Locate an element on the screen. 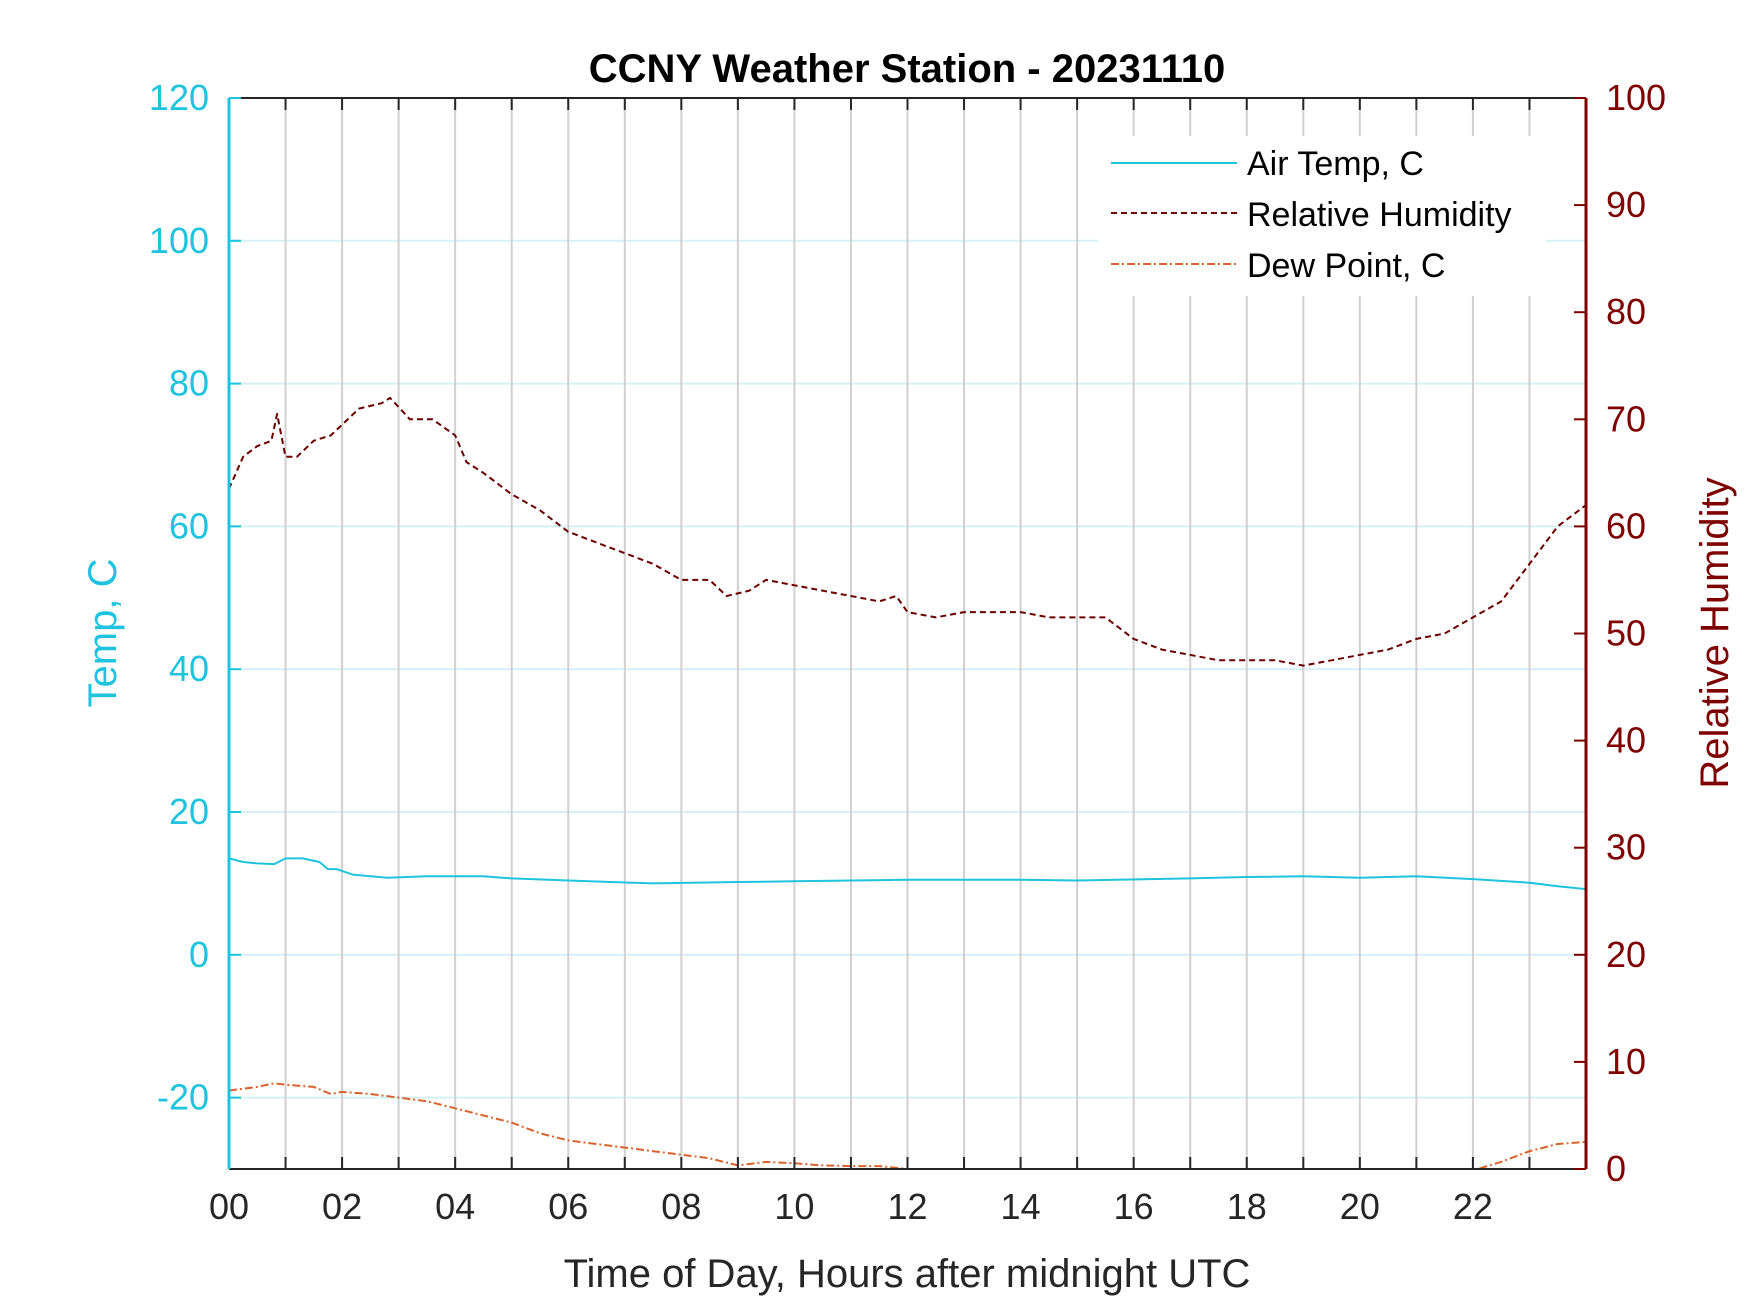  x-tick-label: 14 is located at coordinates (1021, 1206).